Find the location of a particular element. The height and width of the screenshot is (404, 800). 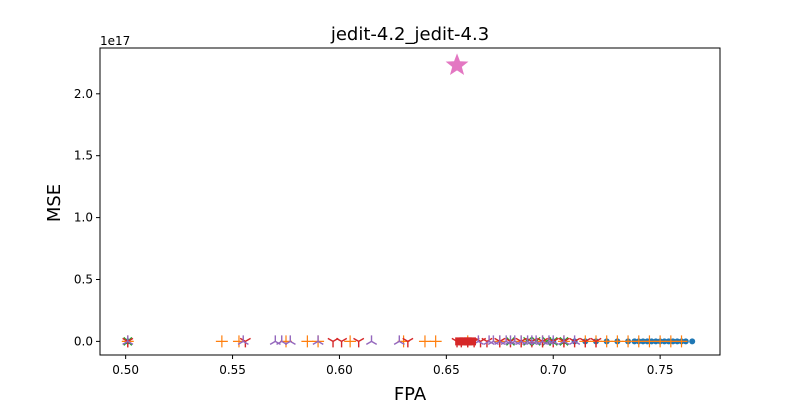

data-point-circle is located at coordinates (692, 341).